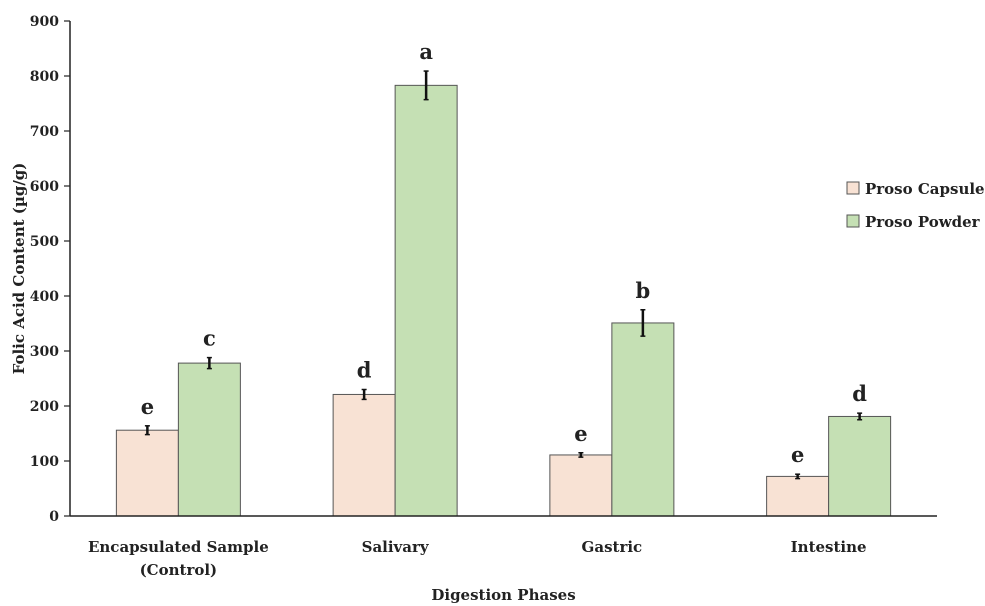 The image size is (985, 606). What do you see at coordinates (925, 189) in the screenshot?
I see `legend-label: Proso Capsule` at bounding box center [925, 189].